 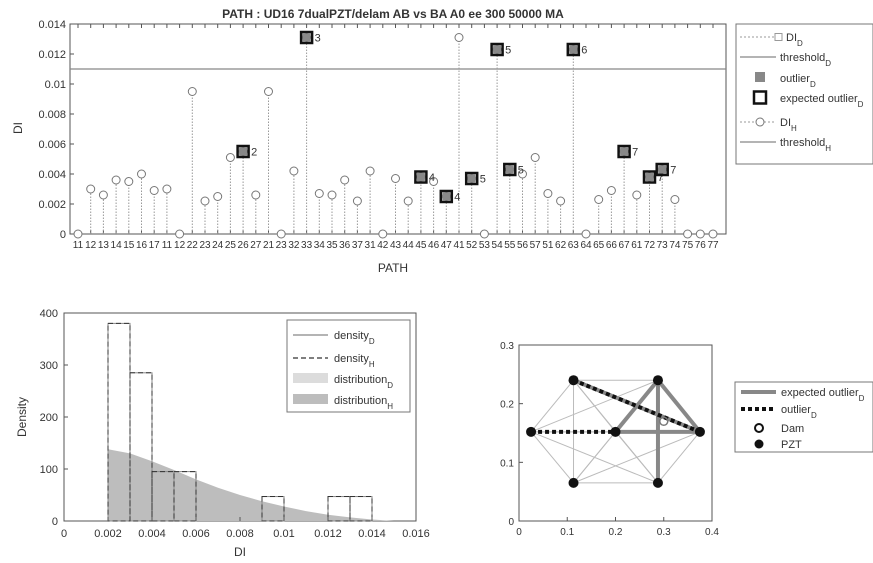 I want to click on x-tick-label: 22, so click(x=193, y=245).